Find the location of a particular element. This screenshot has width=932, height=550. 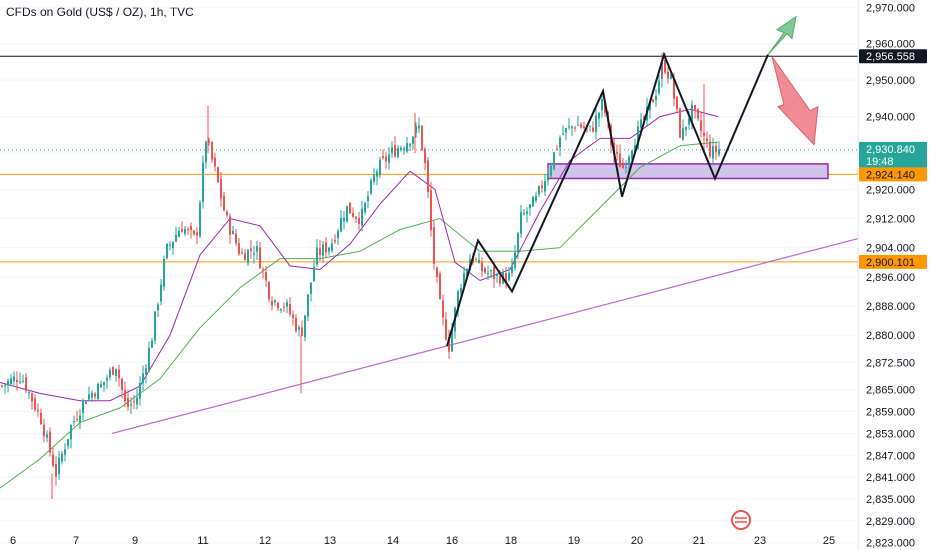

x-tick-label: 9 is located at coordinates (135, 541).